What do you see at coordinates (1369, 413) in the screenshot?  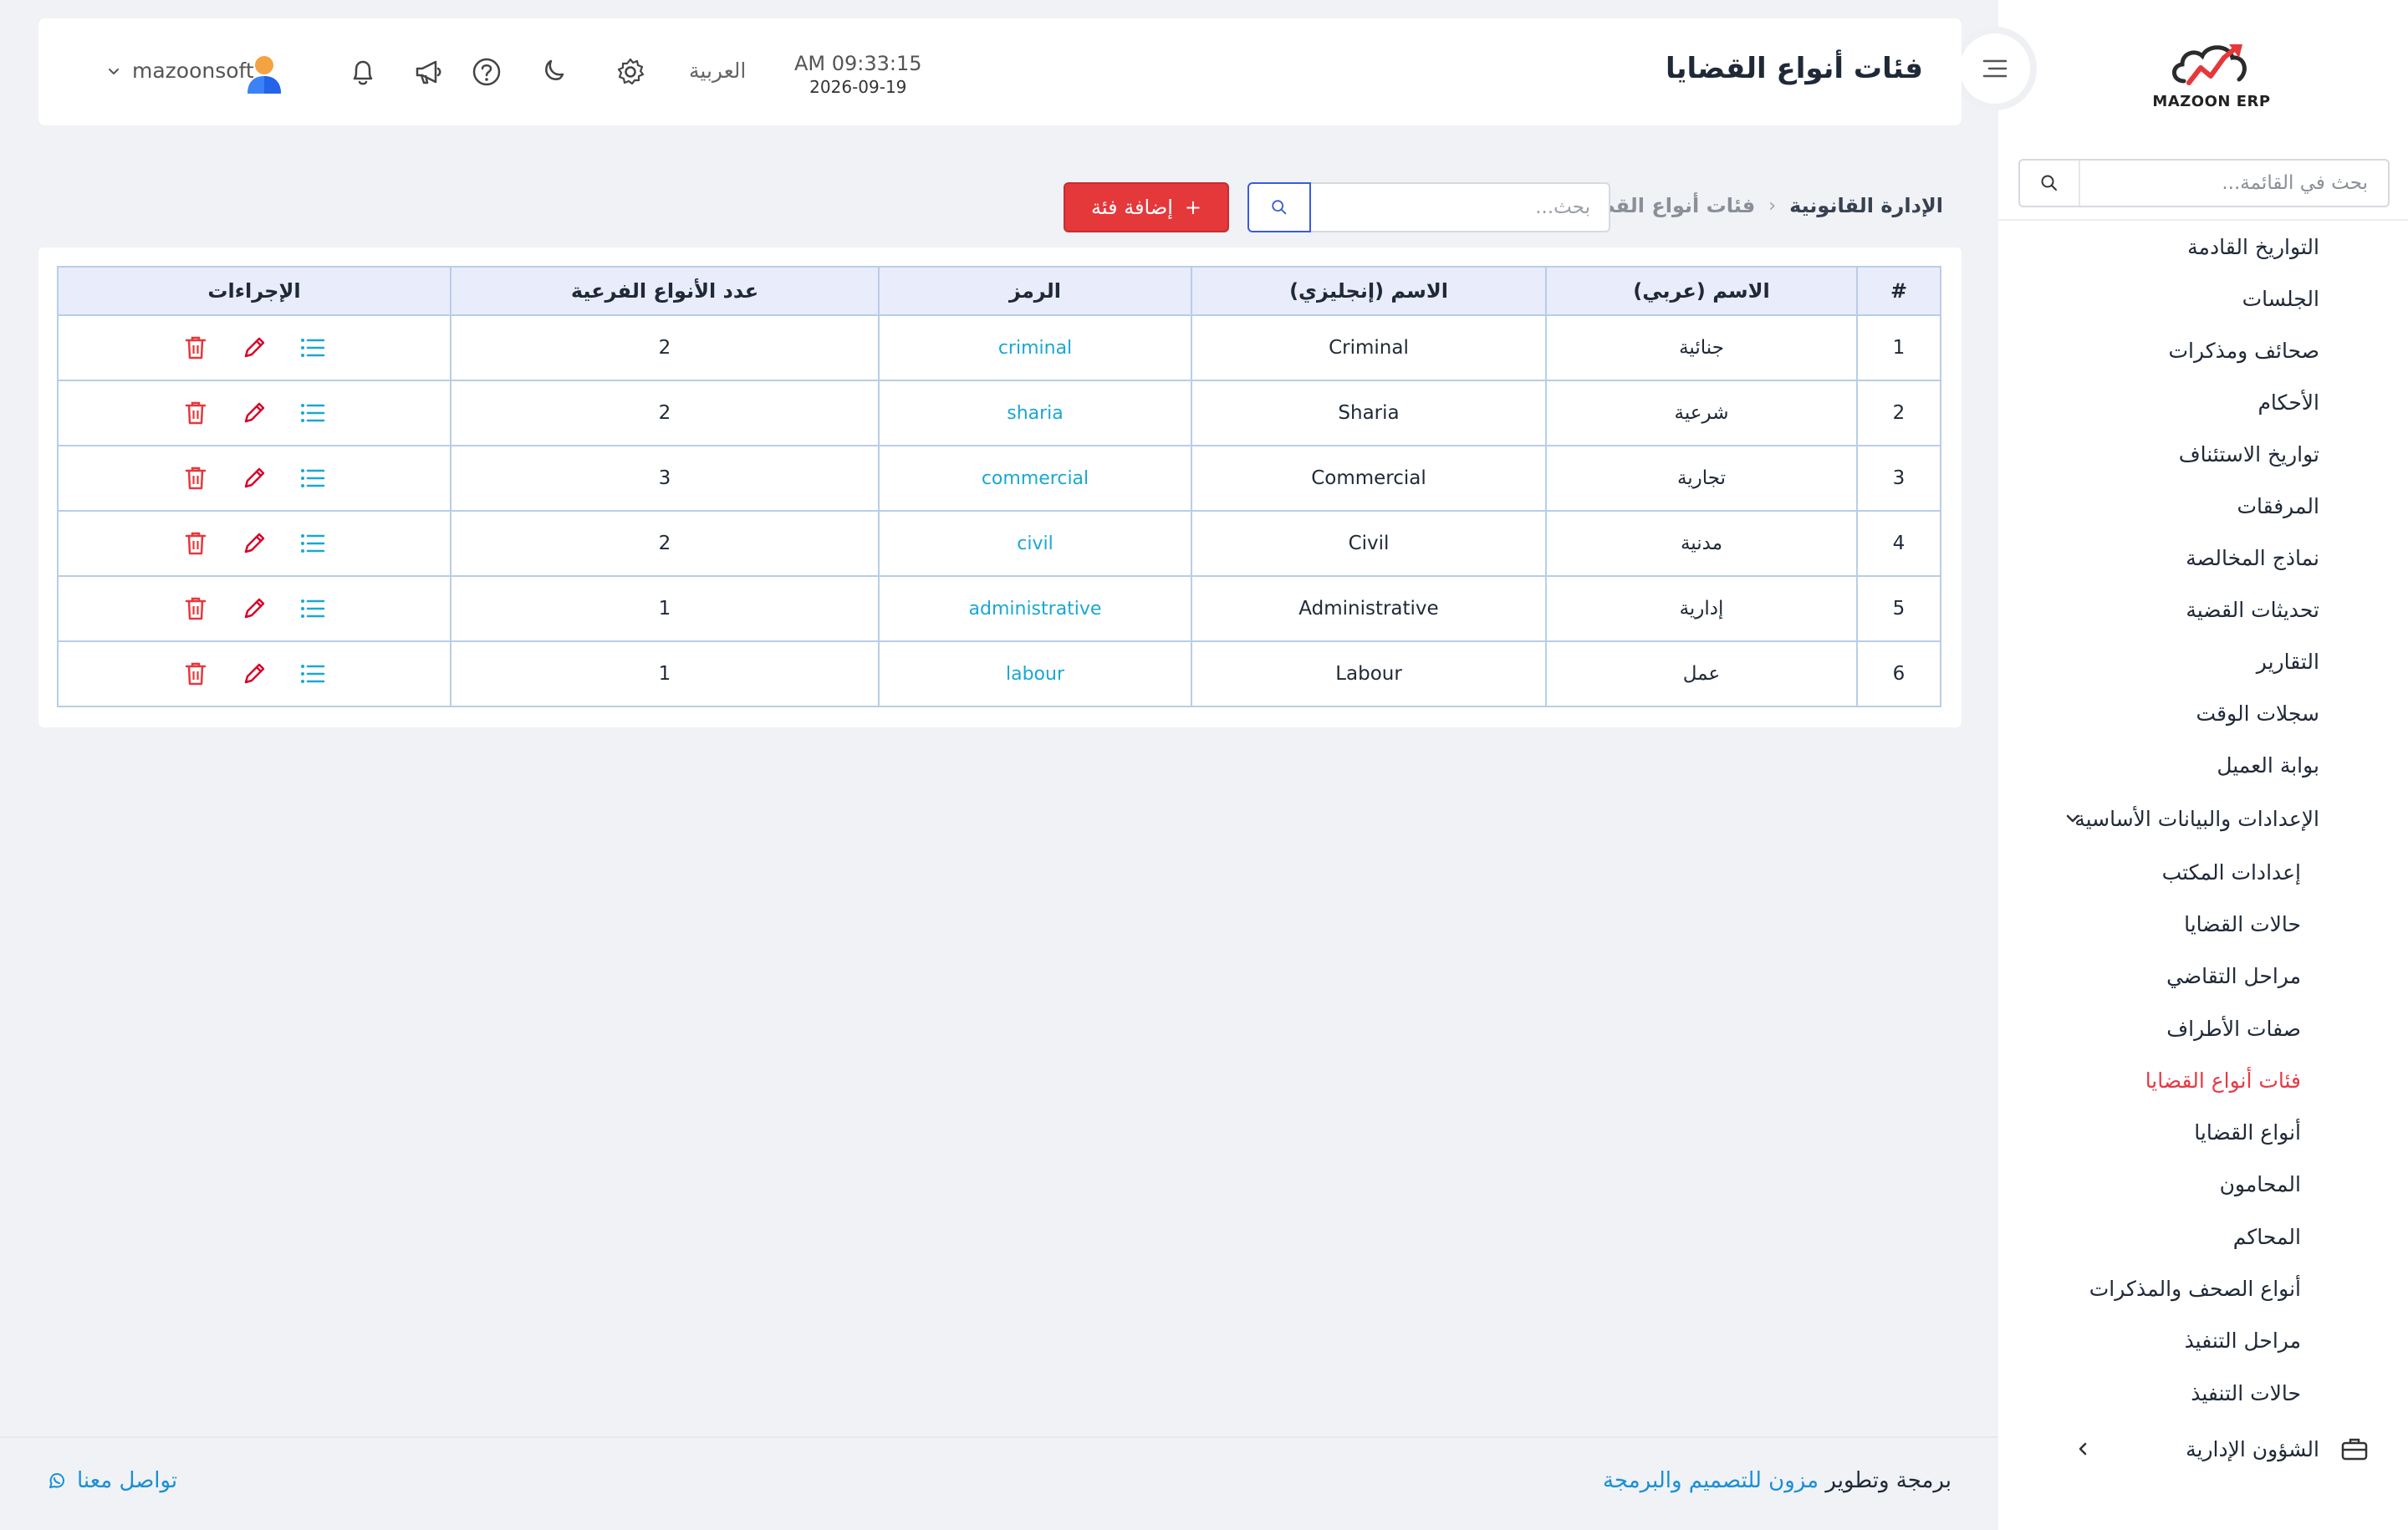 I see `cell-name-en: Sharia` at bounding box center [1369, 413].